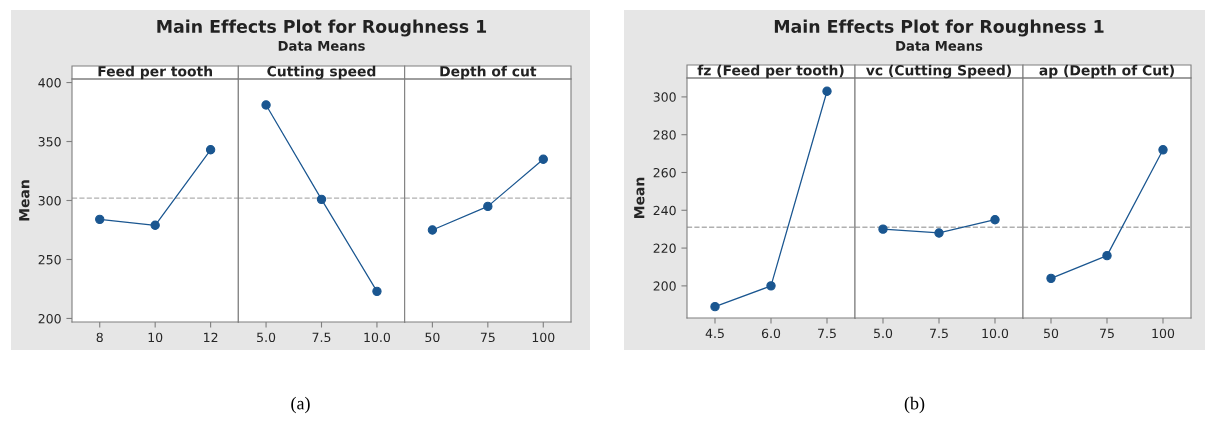  I want to click on chart-title: ap (Depth of Cut), so click(1106, 71).